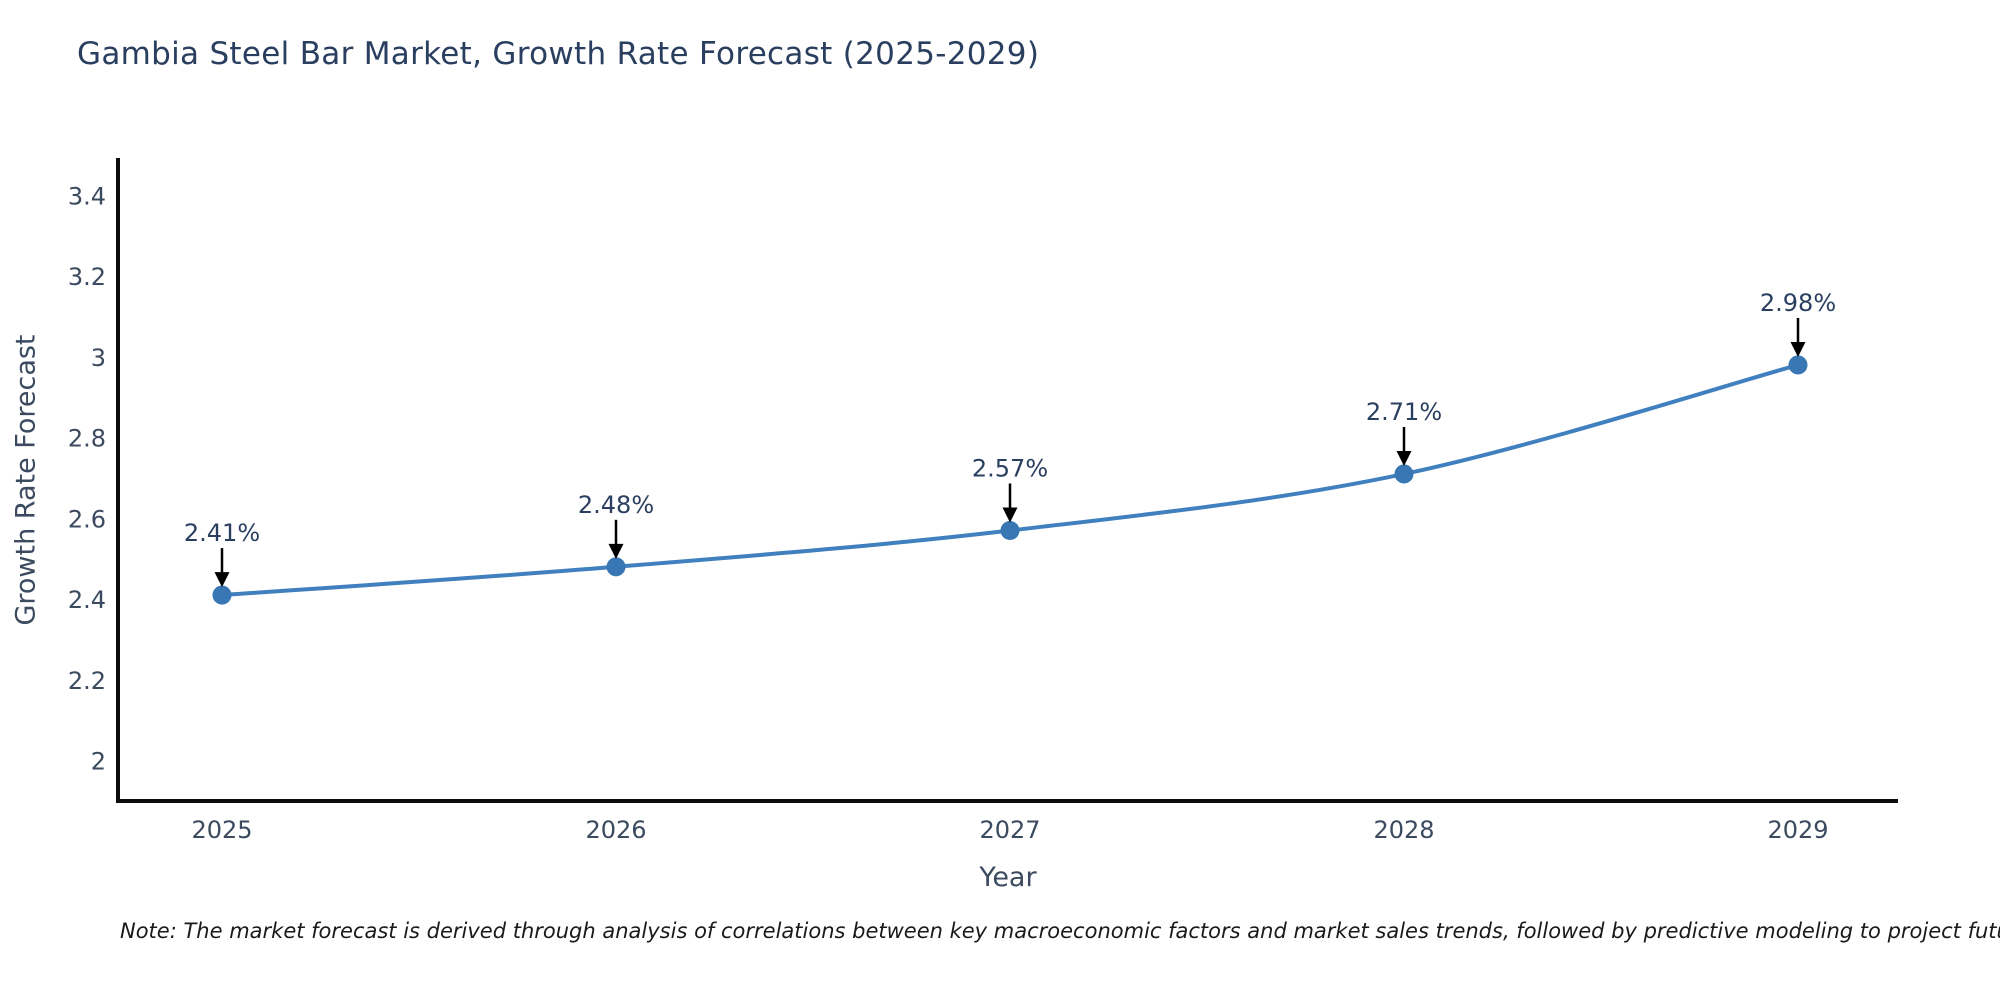  What do you see at coordinates (616, 505) in the screenshot?
I see `data-point-label: 2.48%` at bounding box center [616, 505].